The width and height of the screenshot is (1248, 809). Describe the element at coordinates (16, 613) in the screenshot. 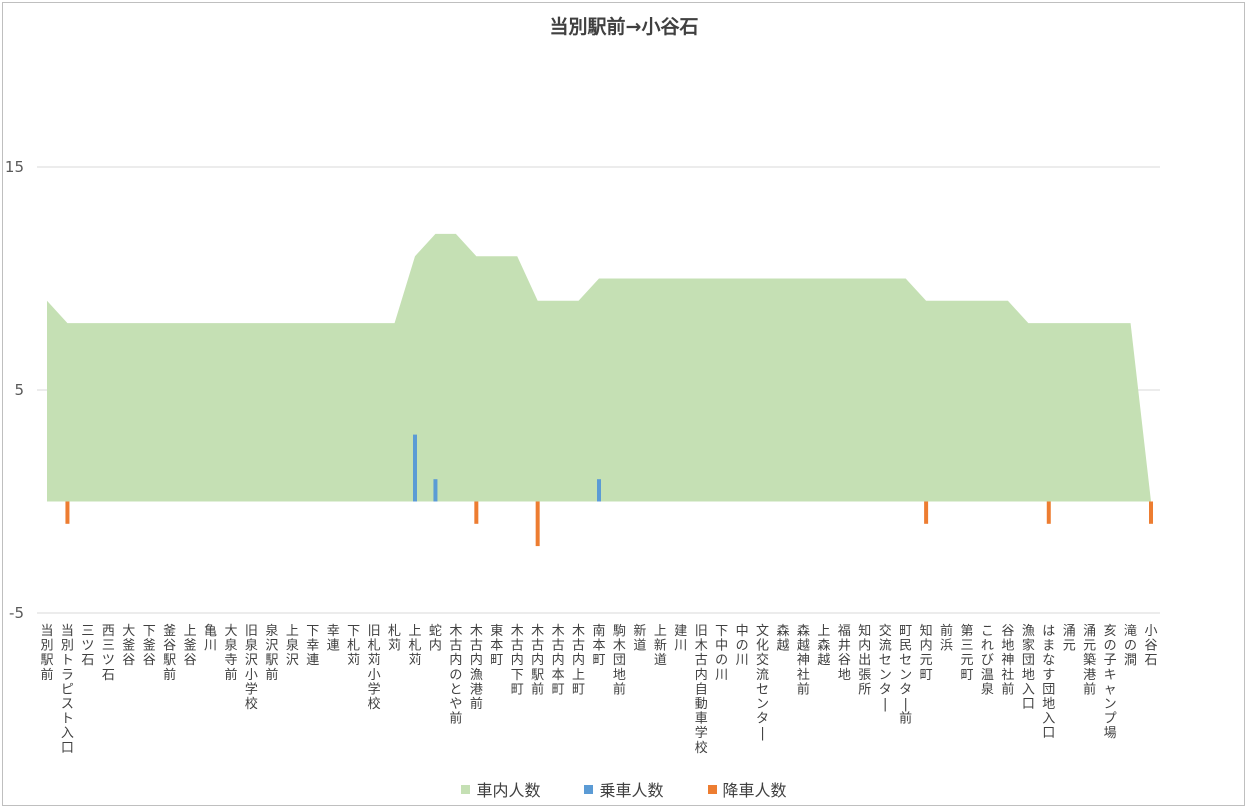

I see `y-tick-label: -5` at that location.